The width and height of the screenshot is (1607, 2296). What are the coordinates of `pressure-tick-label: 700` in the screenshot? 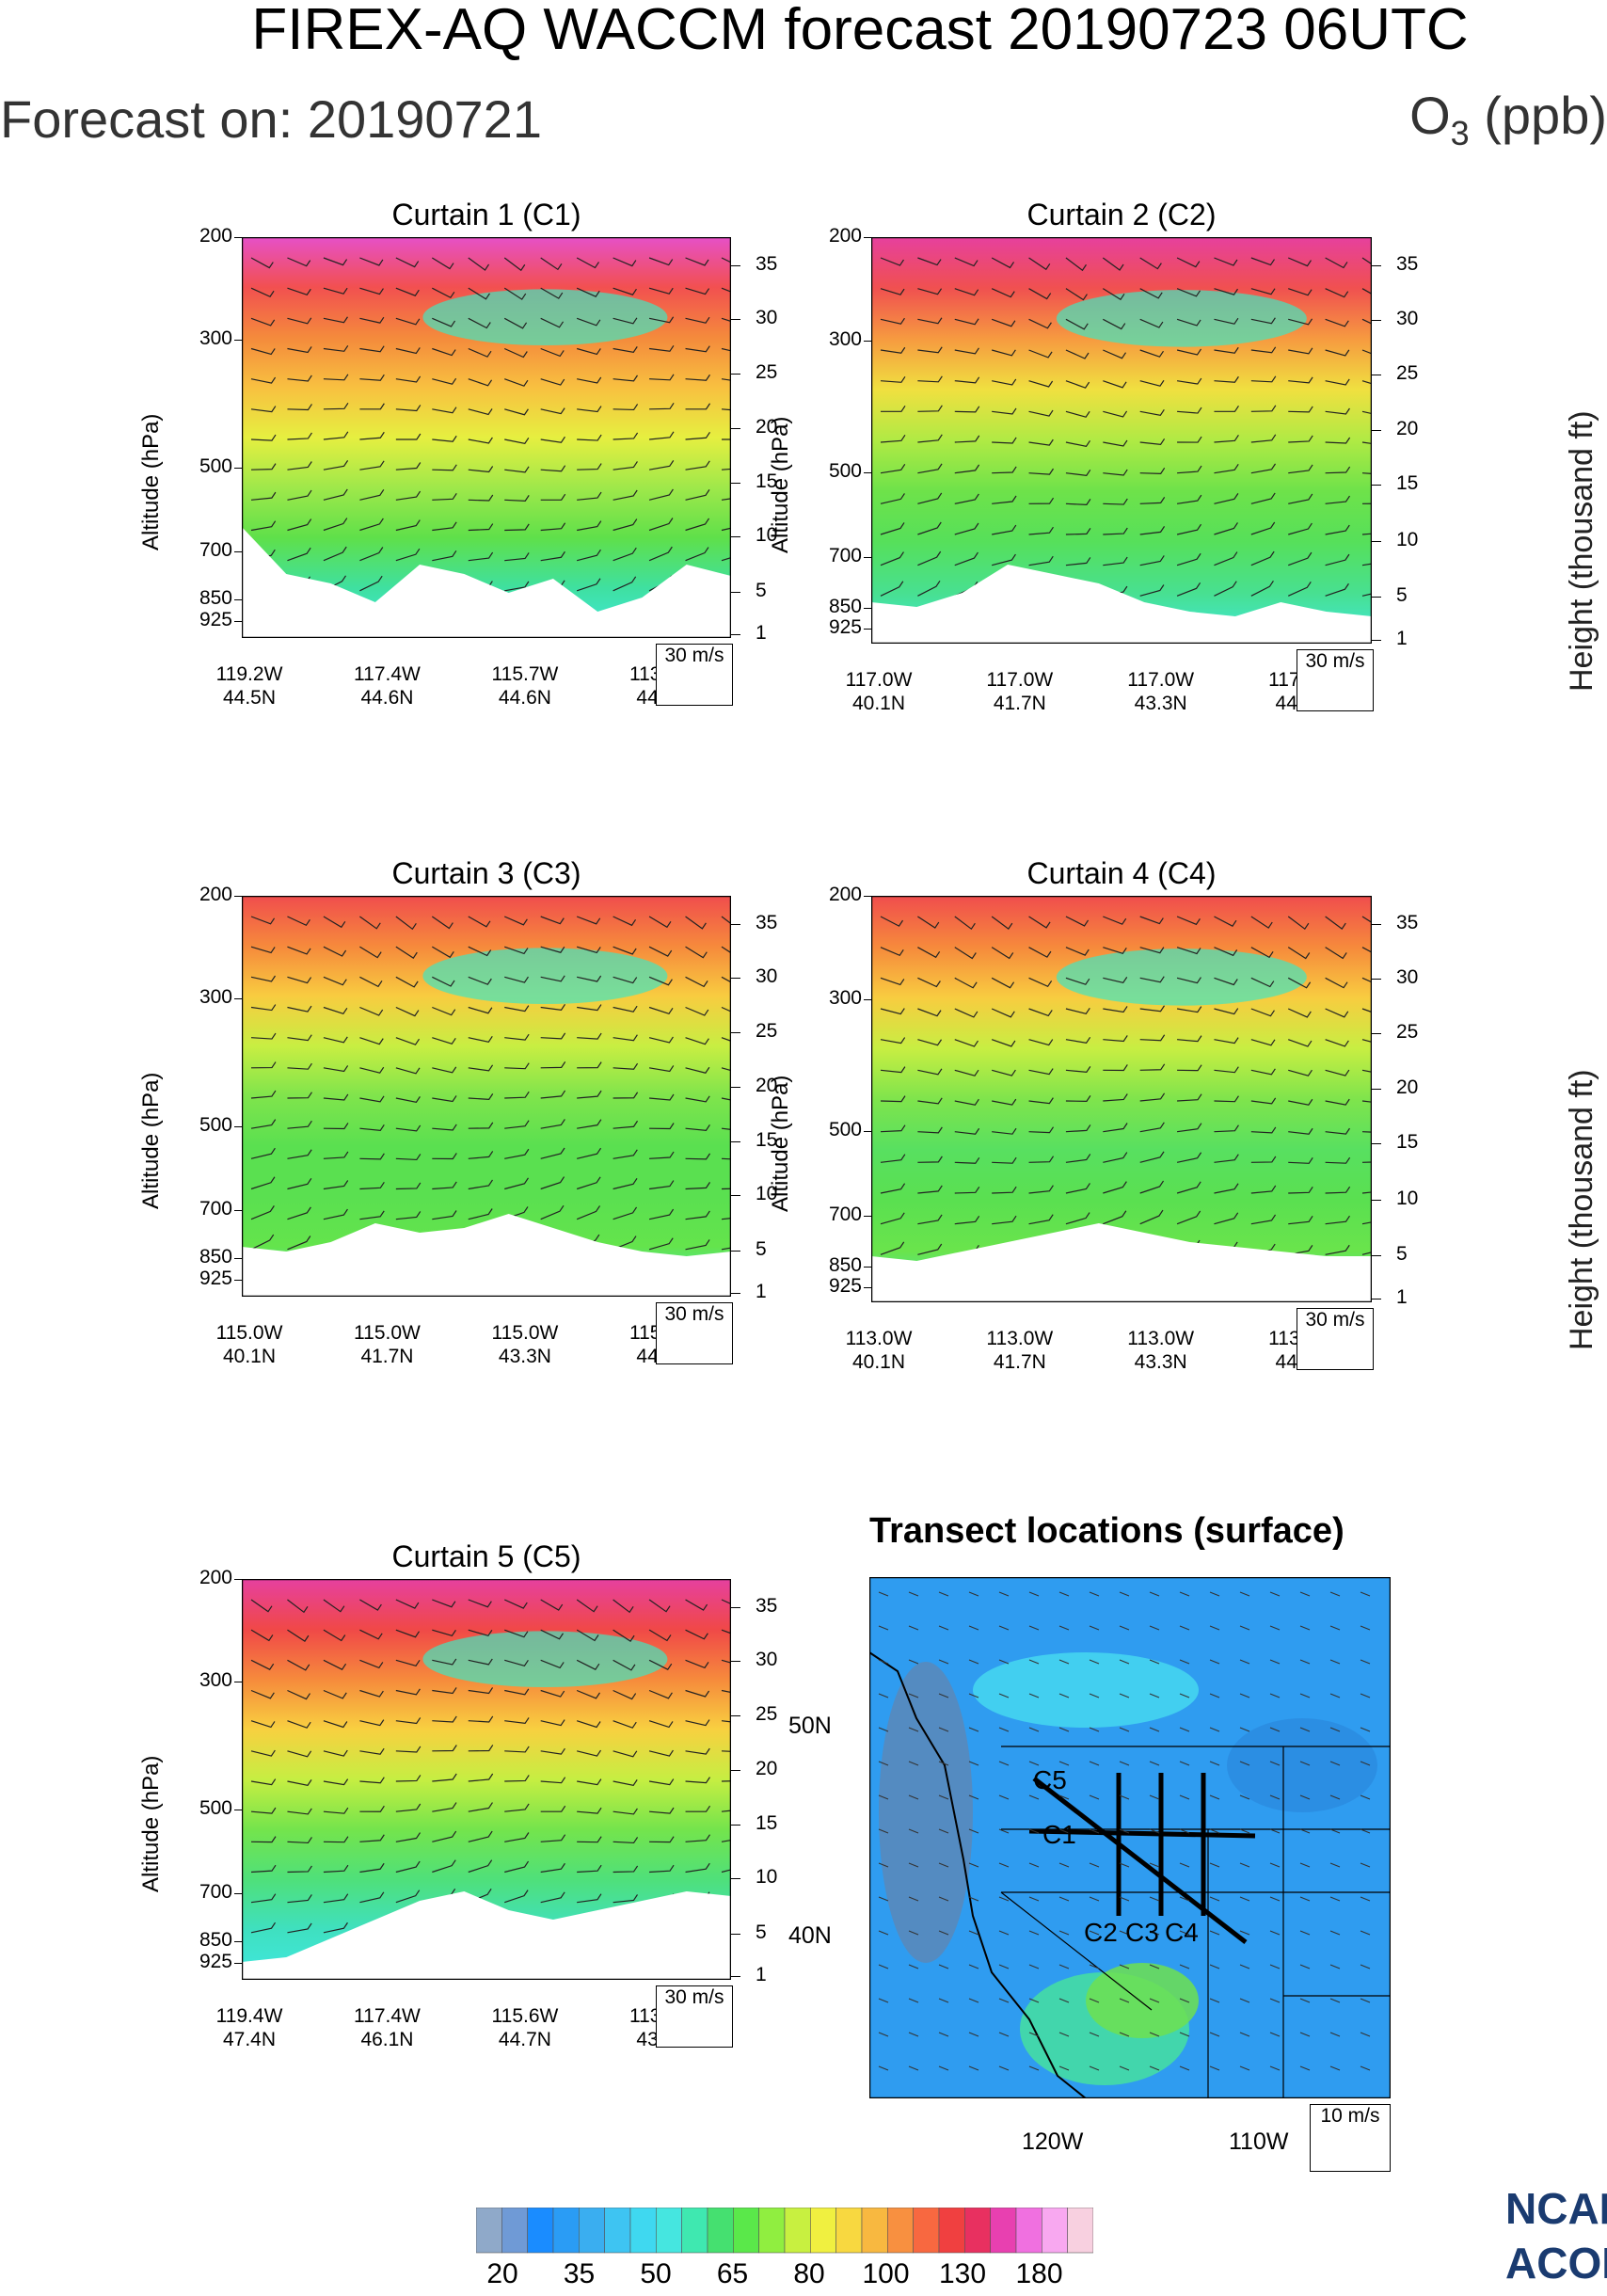 It's located at (216, 550).